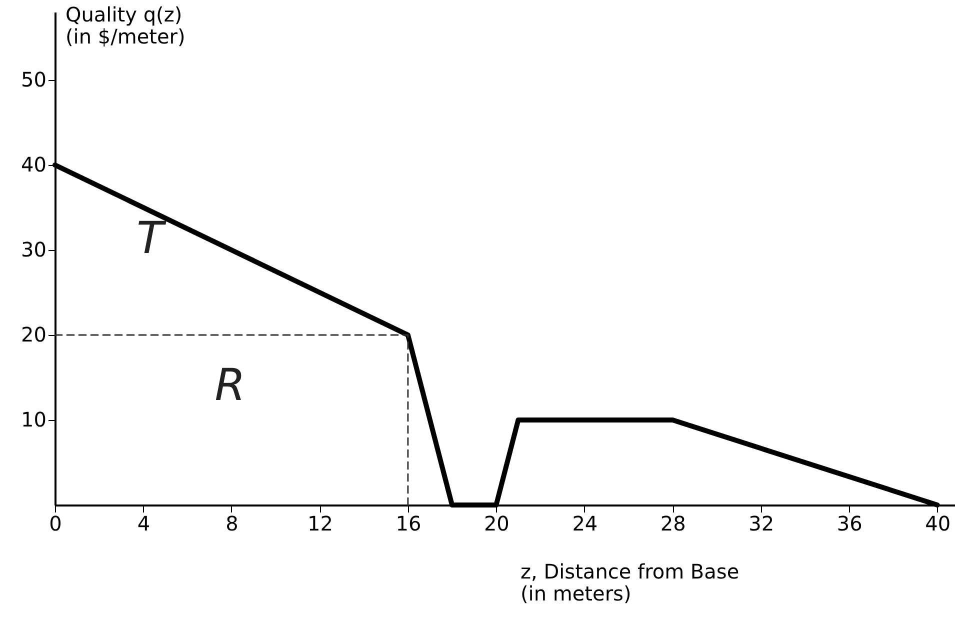 This screenshot has height=628, width=955. Describe the element at coordinates (585, 524) in the screenshot. I see `x-tick-label: 24` at that location.